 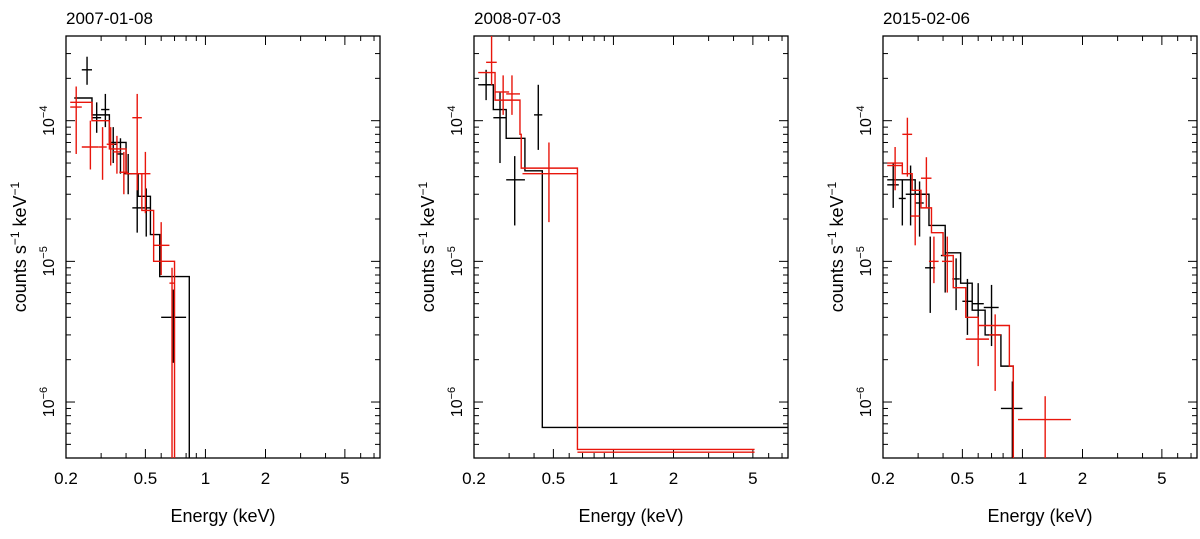 I want to click on chart-title: 2008-07-03, so click(x=517, y=18).